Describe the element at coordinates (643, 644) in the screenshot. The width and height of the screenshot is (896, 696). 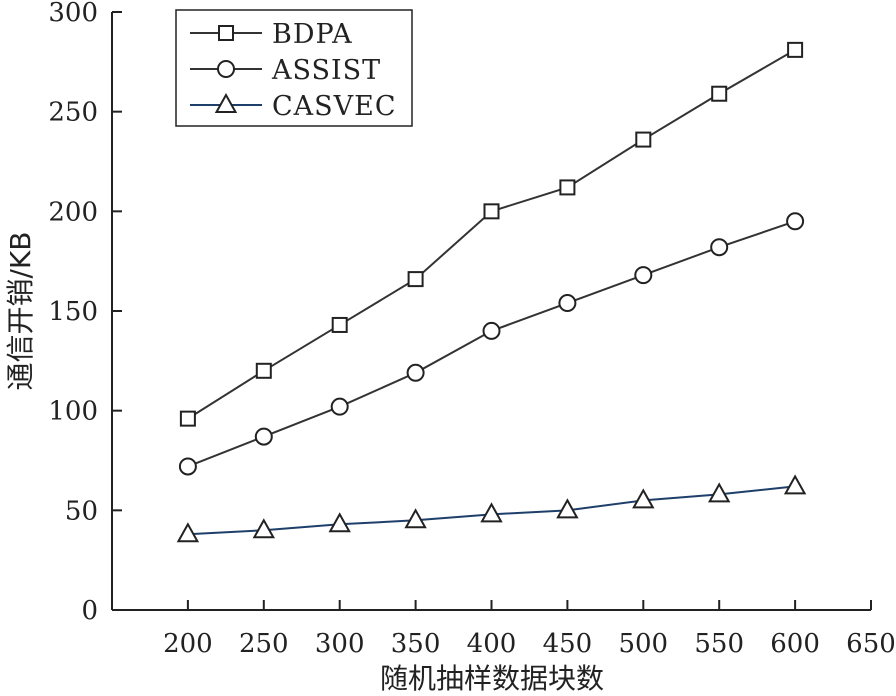
I see `x-tick-label: 500` at that location.